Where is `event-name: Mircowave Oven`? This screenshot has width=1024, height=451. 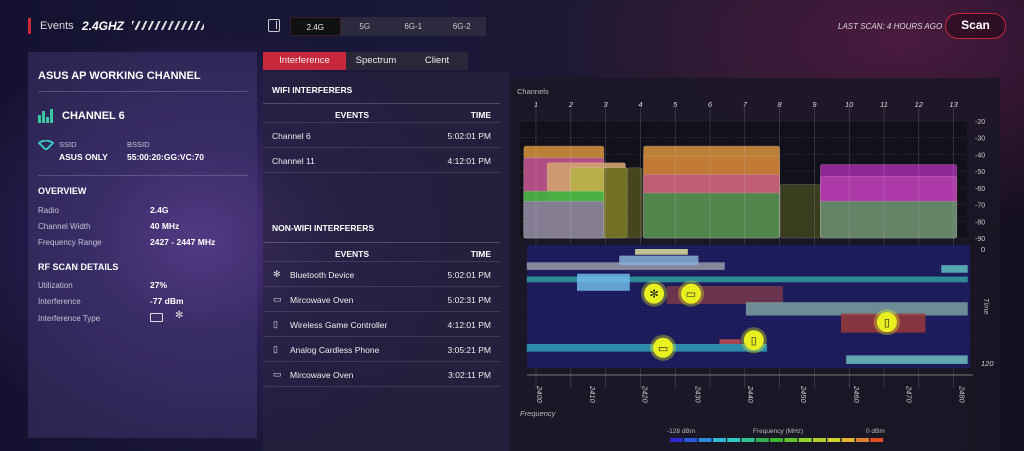
event-name: Mircowave Oven is located at coordinates (322, 375).